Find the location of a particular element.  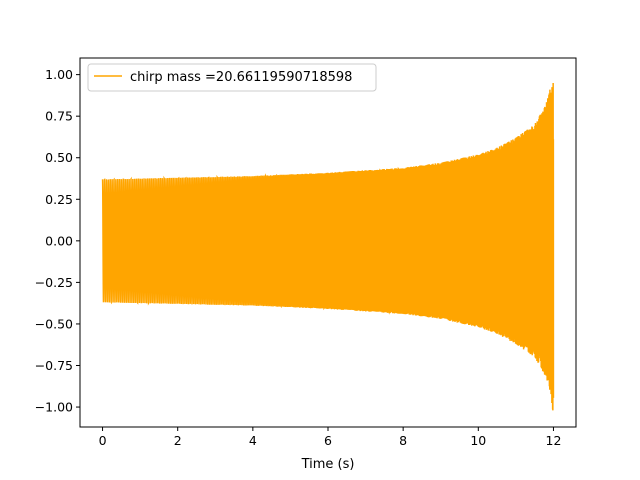

y-tick-label: −1.00 is located at coordinates (54, 407).